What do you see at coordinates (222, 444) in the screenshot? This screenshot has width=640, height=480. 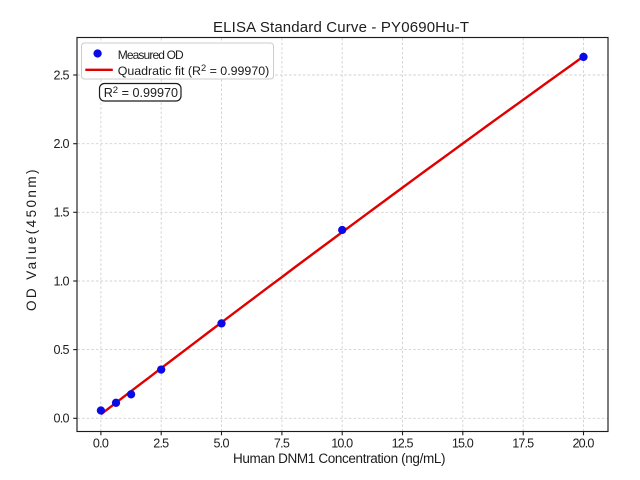 I see `svg-text: 5.0` at bounding box center [222, 444].